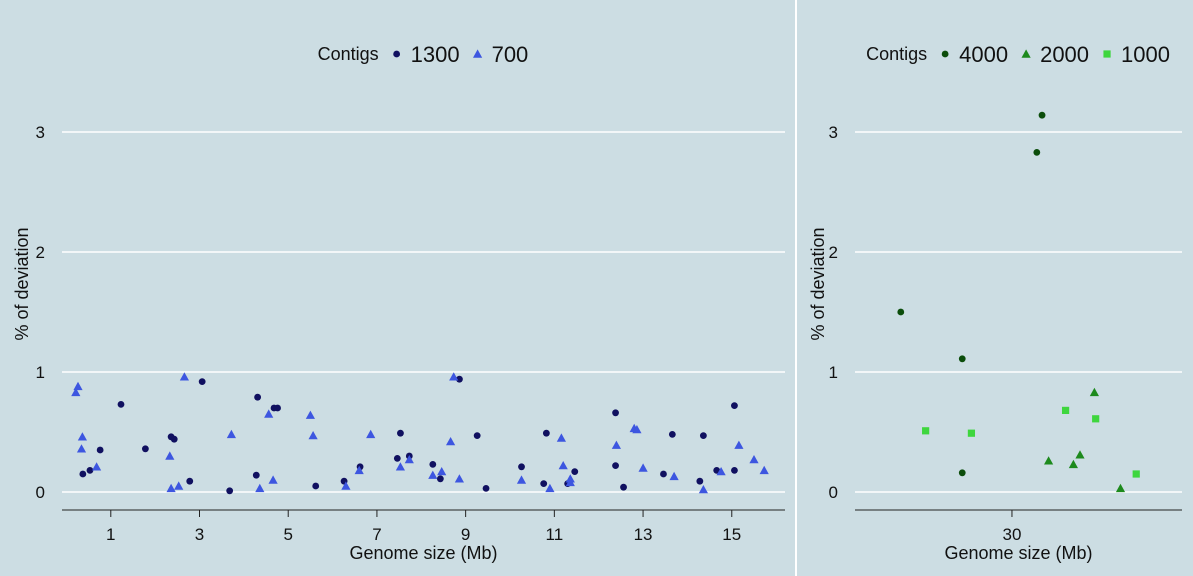  Describe the element at coordinates (199, 534) in the screenshot. I see `x-tick-label: 3` at that location.